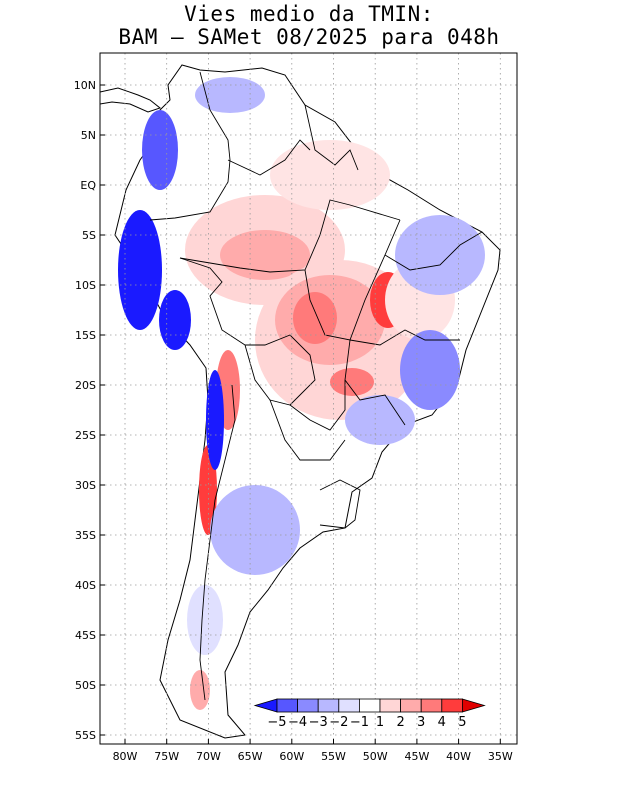 The image size is (618, 800). I want to click on bias-patagonia-light, so click(205, 620).